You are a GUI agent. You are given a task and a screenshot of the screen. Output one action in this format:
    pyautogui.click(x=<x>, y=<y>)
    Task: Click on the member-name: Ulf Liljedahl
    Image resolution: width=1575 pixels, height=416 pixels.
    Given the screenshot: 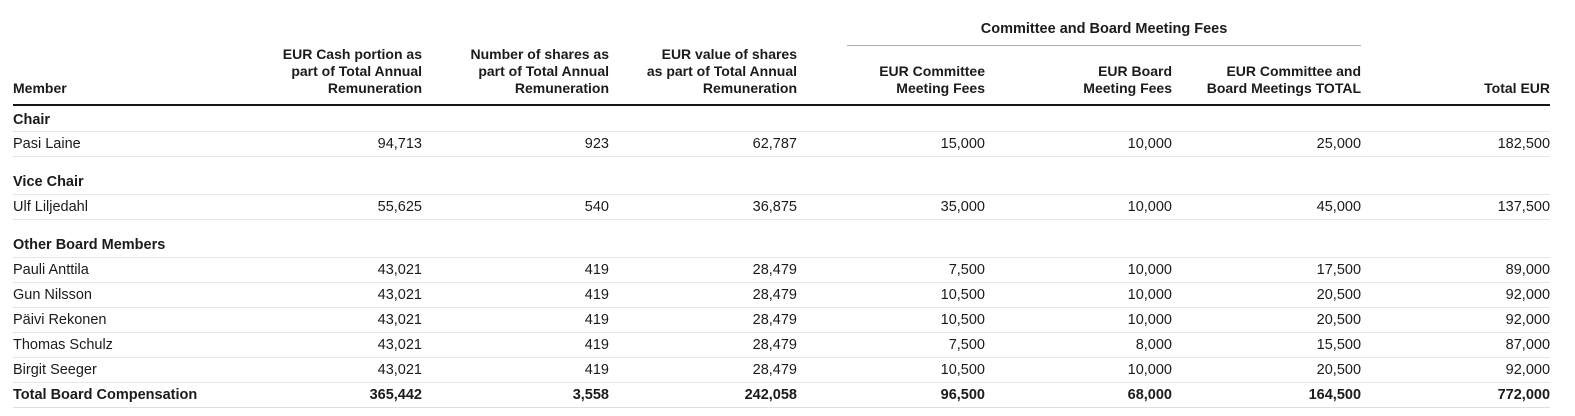 What is the action you would take?
    pyautogui.click(x=138, y=207)
    